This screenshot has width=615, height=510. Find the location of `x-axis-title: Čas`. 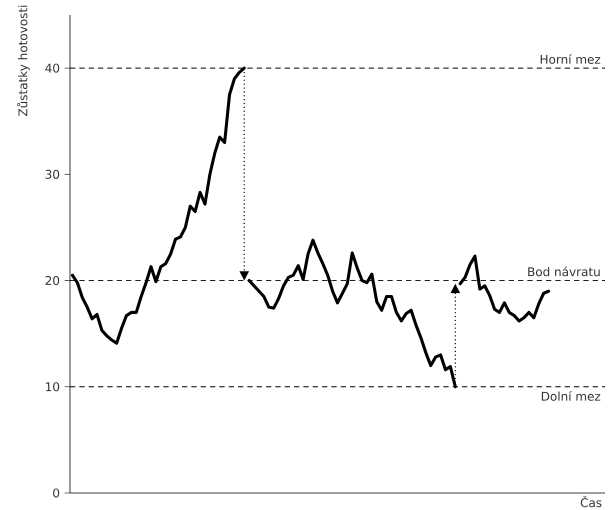

x-axis-title: Čas is located at coordinates (591, 502).